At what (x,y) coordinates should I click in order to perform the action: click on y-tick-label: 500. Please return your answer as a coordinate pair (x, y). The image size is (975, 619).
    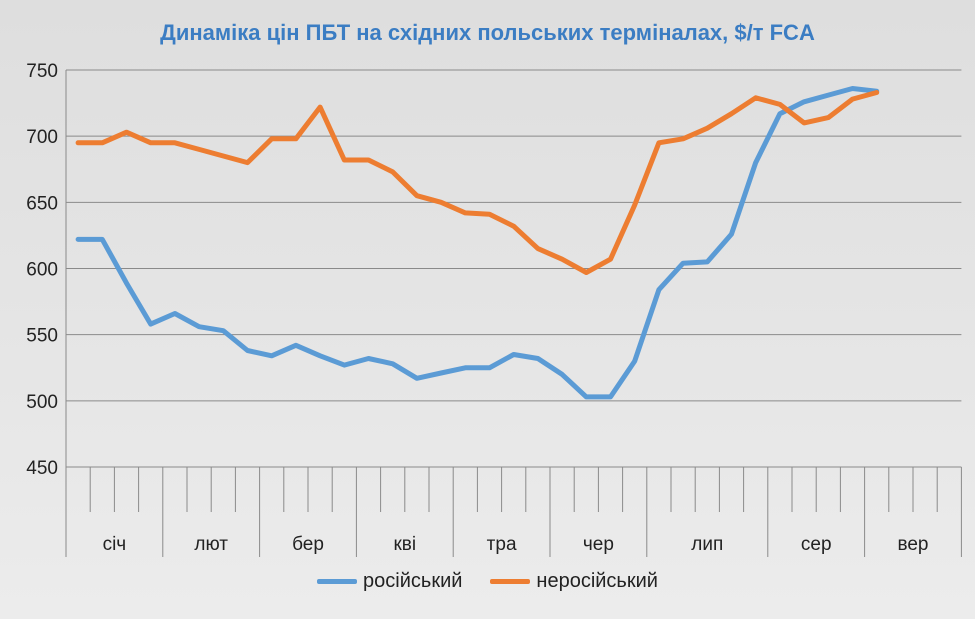
    Looking at the image, I should click on (42, 402).